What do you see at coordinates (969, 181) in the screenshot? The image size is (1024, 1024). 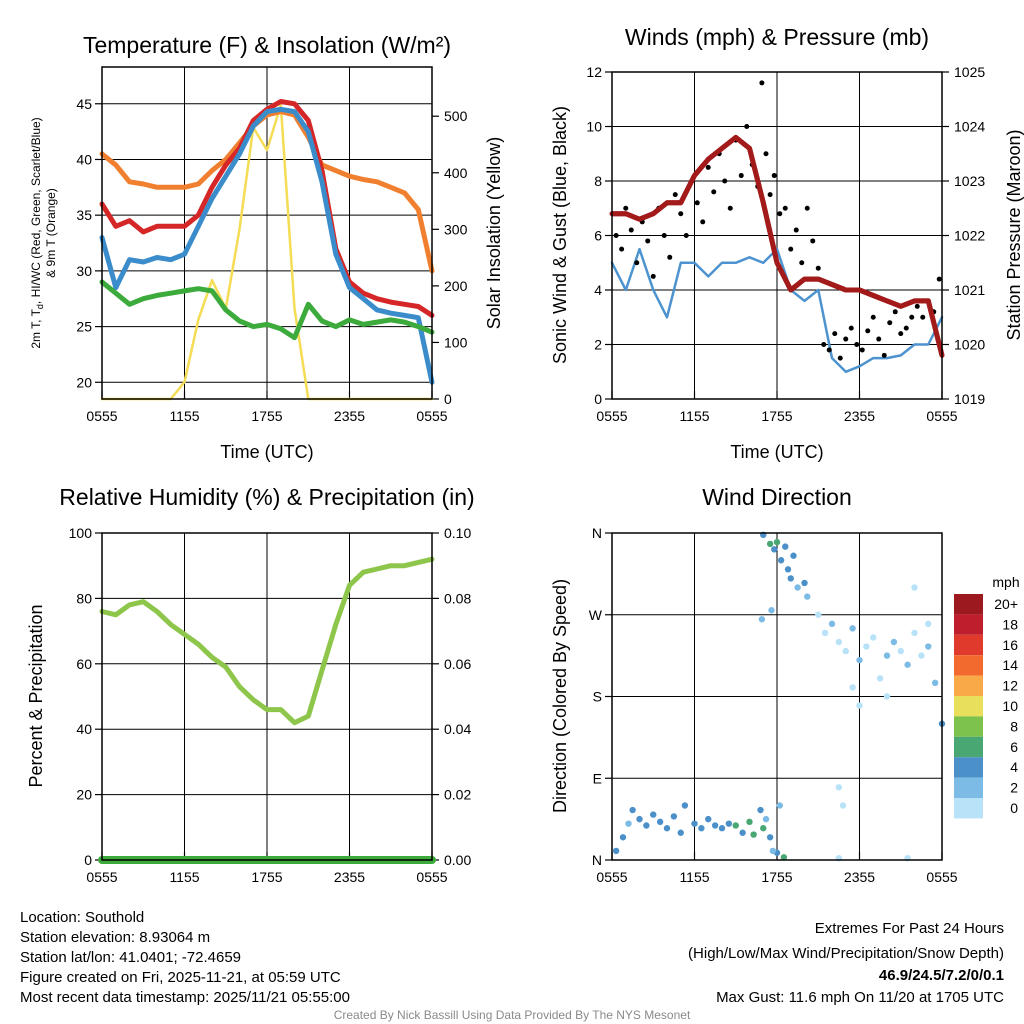 I see `y-right-tick-label: 1023` at bounding box center [969, 181].